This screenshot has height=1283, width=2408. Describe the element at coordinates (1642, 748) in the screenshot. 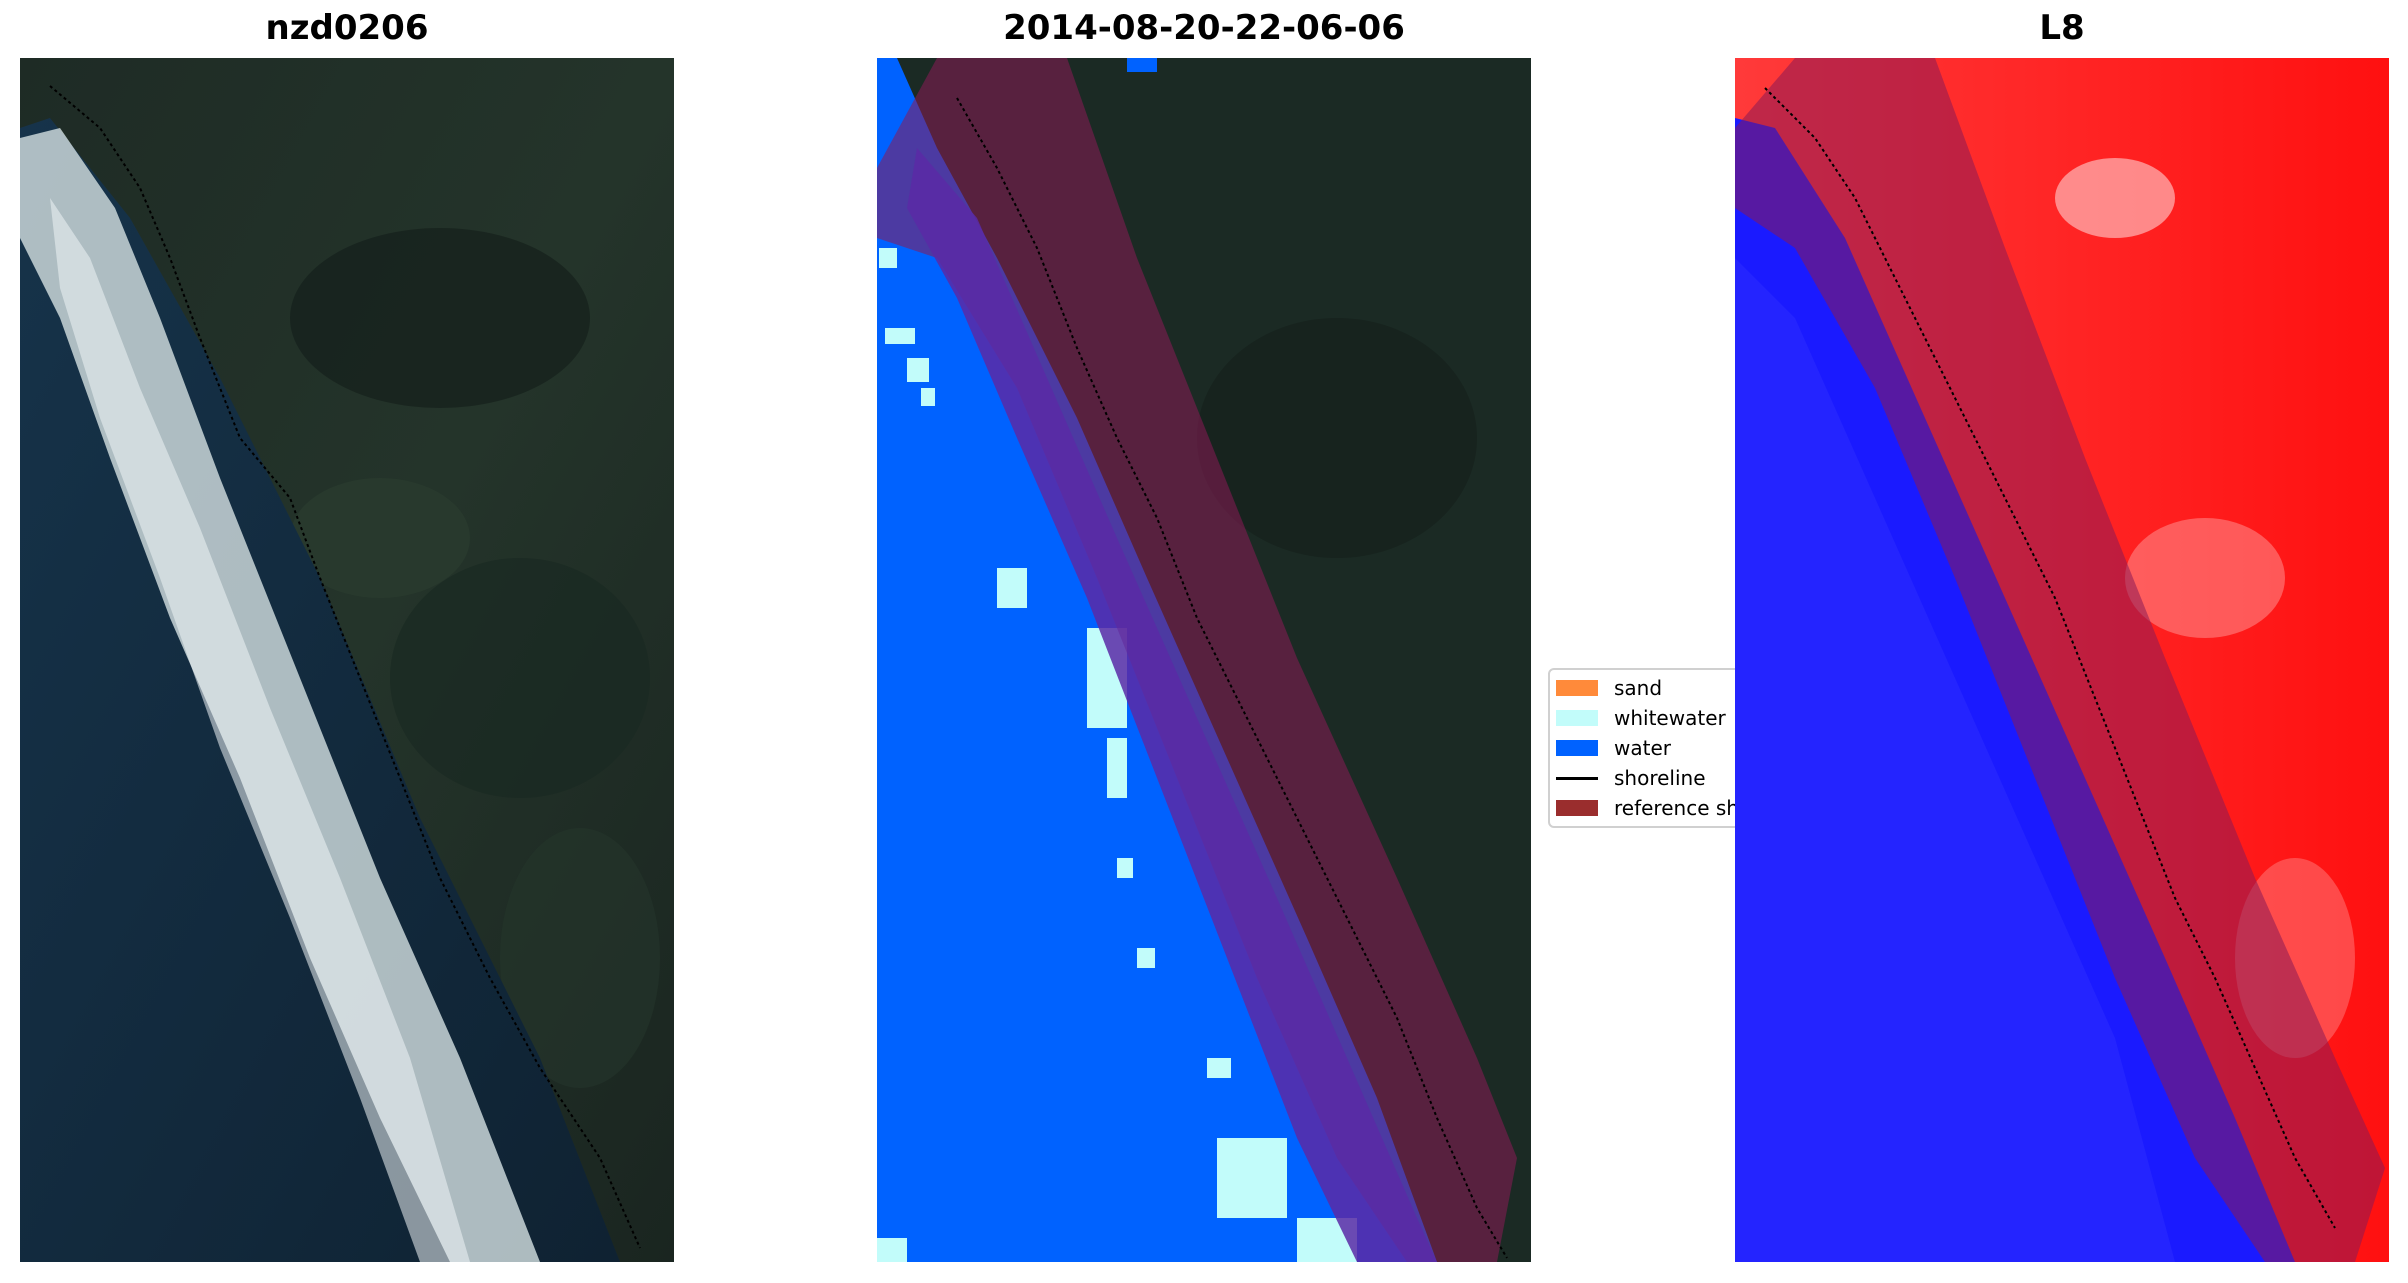

I see `legend-label: water` at that location.